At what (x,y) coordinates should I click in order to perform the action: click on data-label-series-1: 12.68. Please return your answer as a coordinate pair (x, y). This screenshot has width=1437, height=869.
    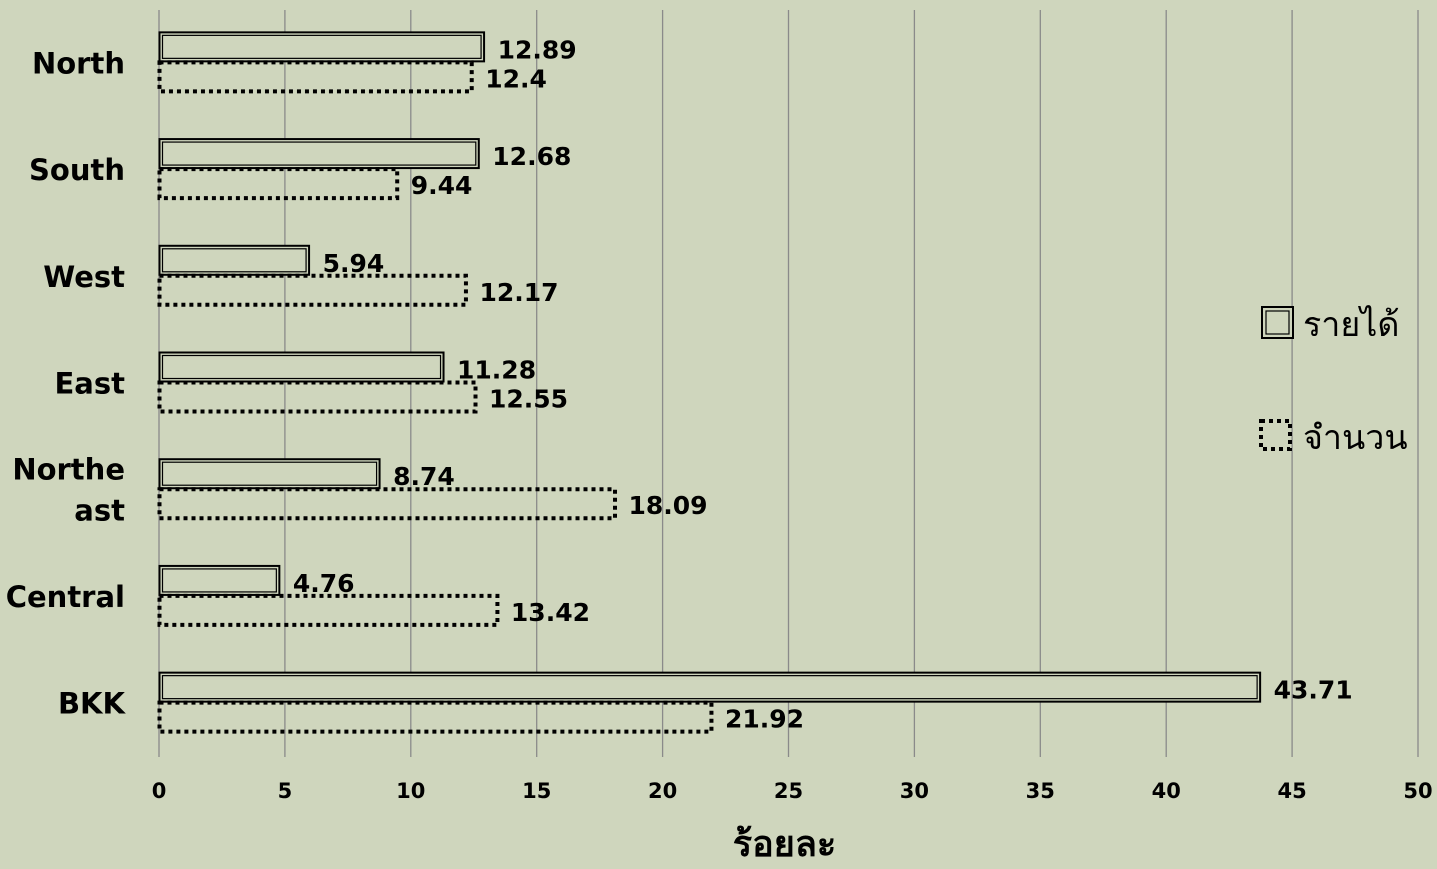
    Looking at the image, I should click on (531, 156).